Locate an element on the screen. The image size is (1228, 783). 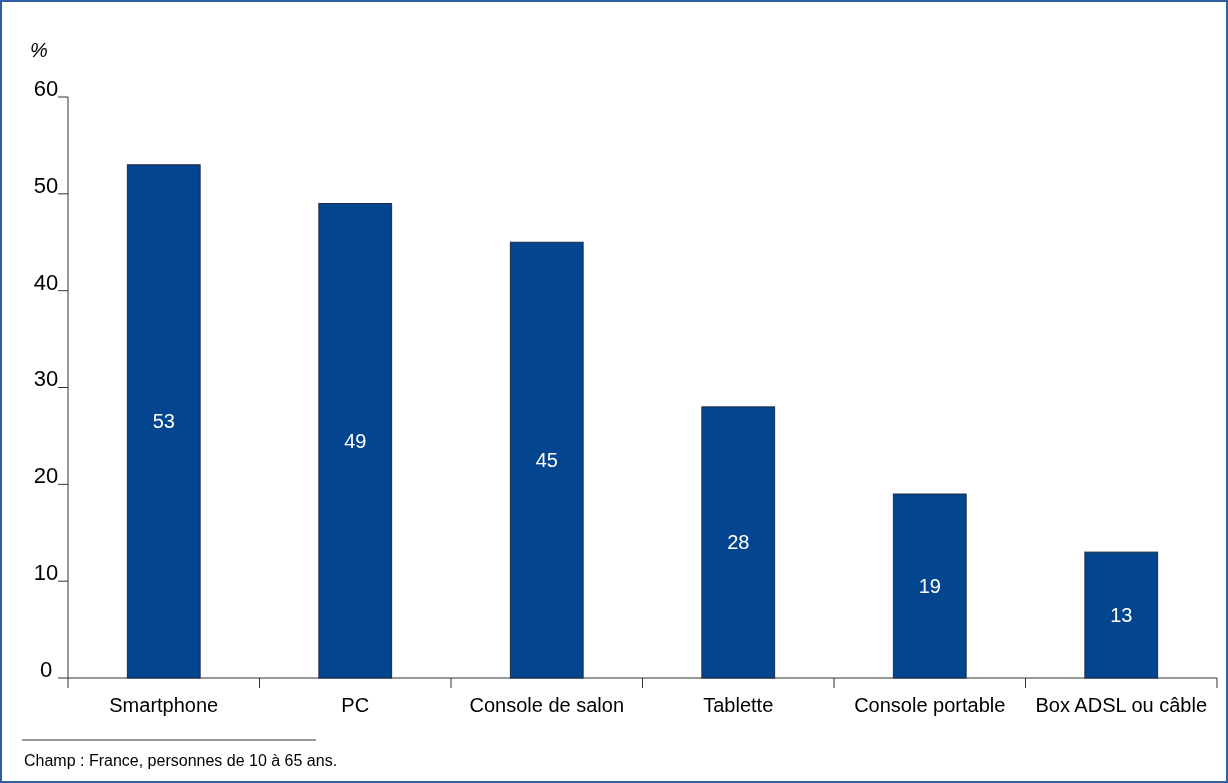
data-label: 13 is located at coordinates (1121, 615).